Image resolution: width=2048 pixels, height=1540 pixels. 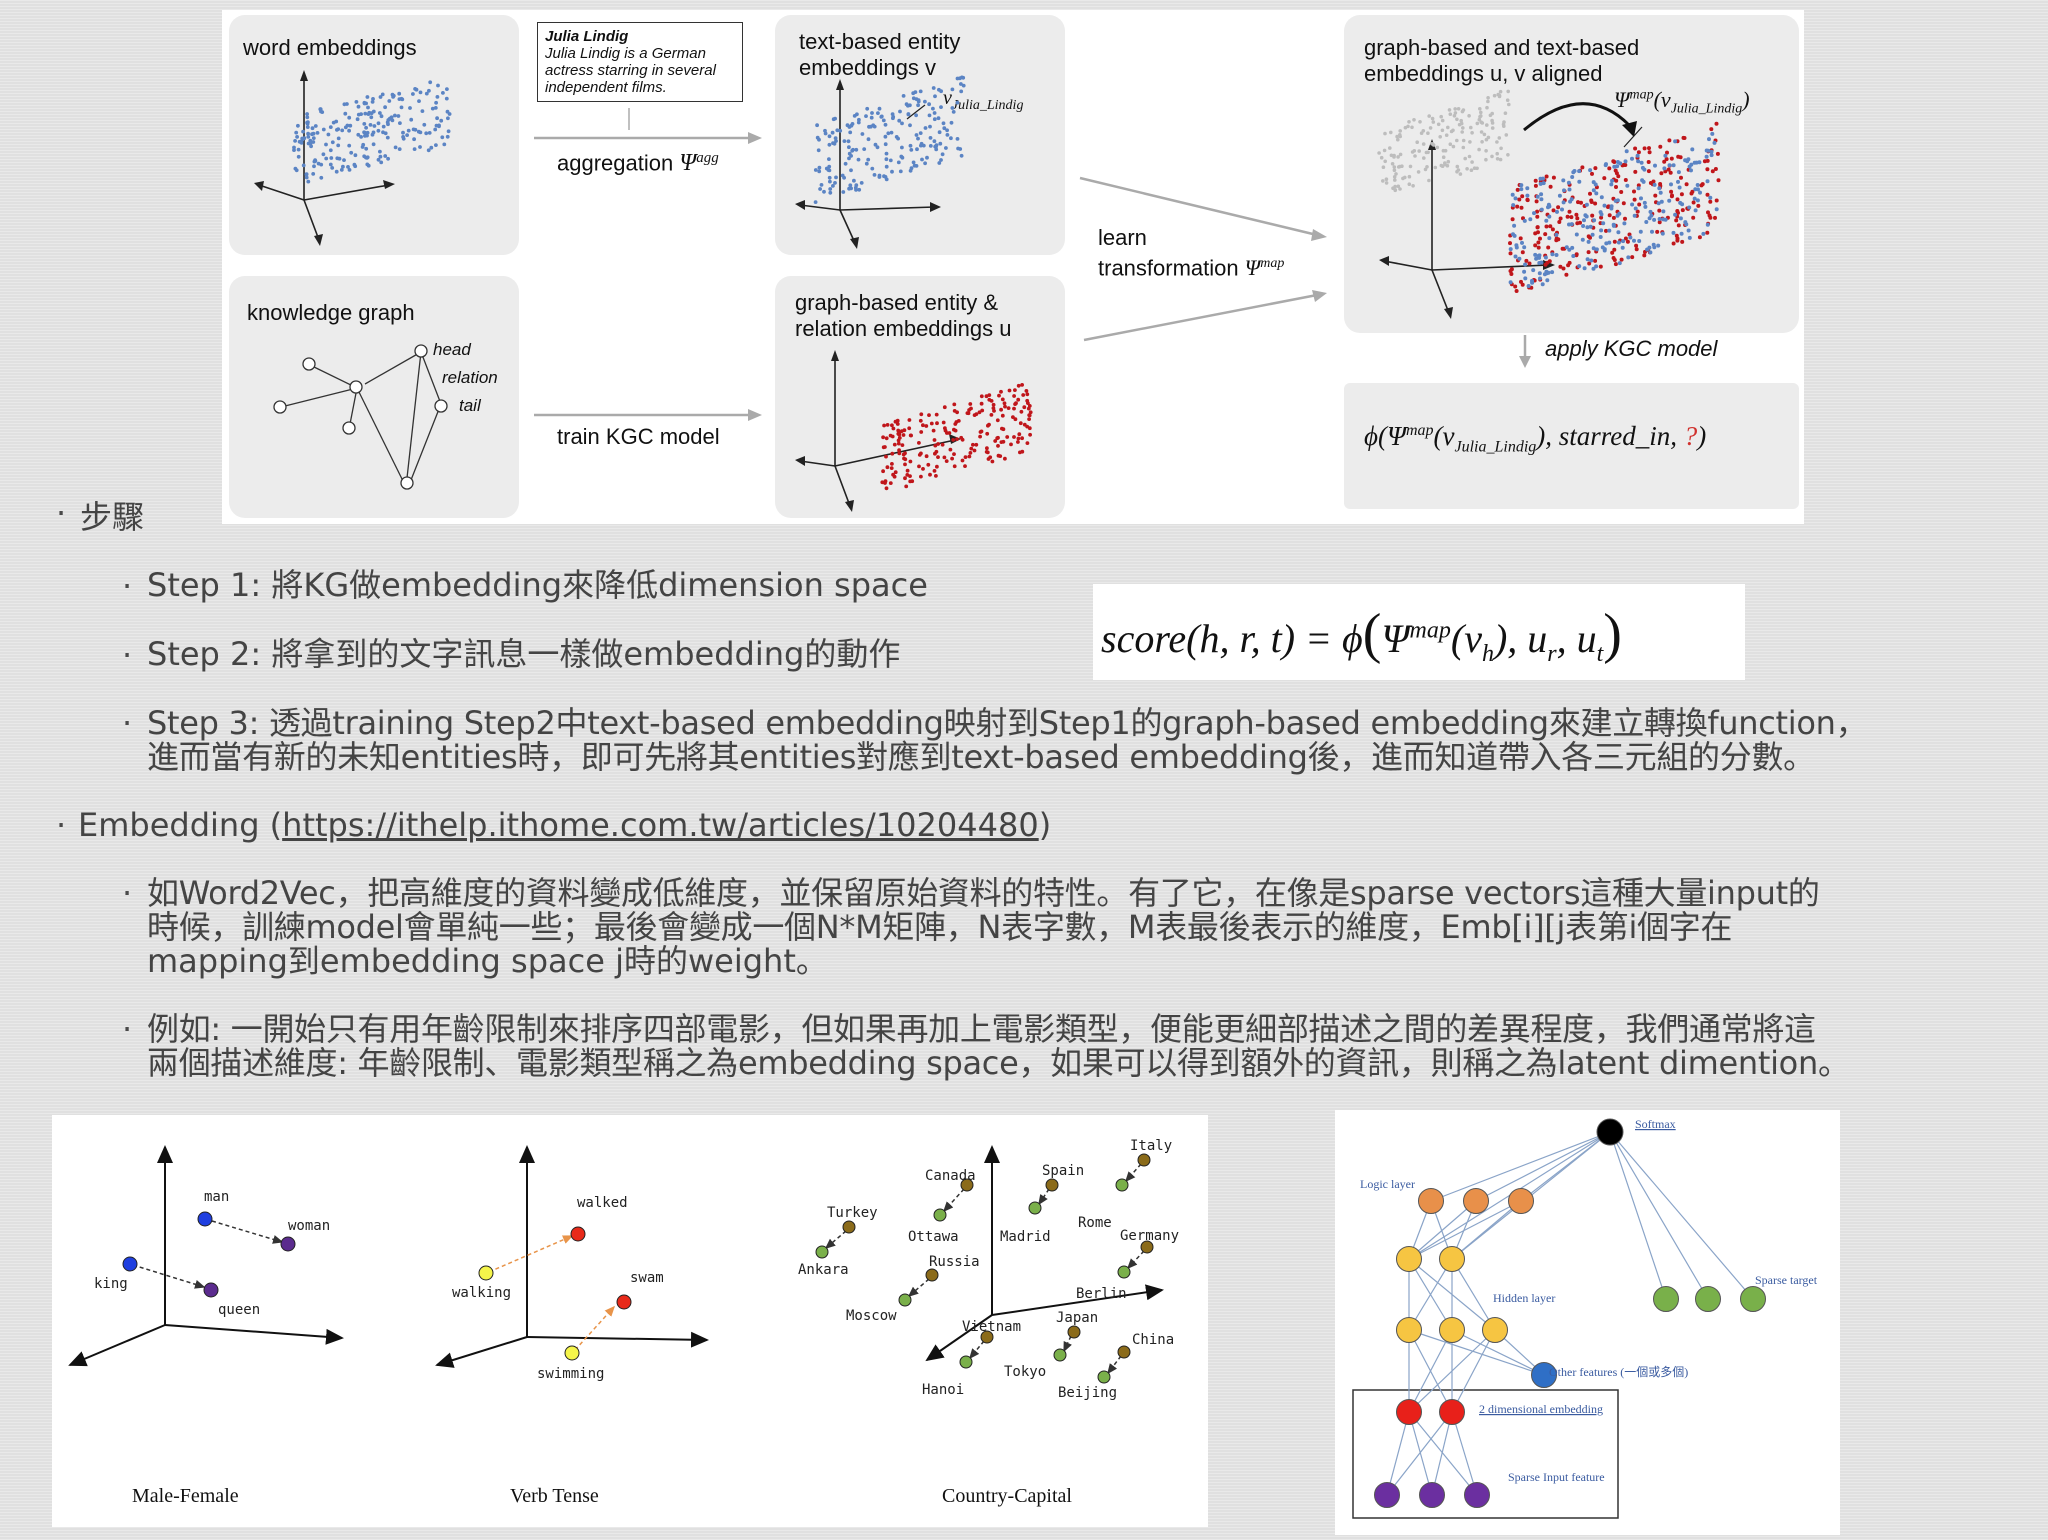 What do you see at coordinates (1151, 1146) in the screenshot?
I see `label-italy: Italy` at bounding box center [1151, 1146].